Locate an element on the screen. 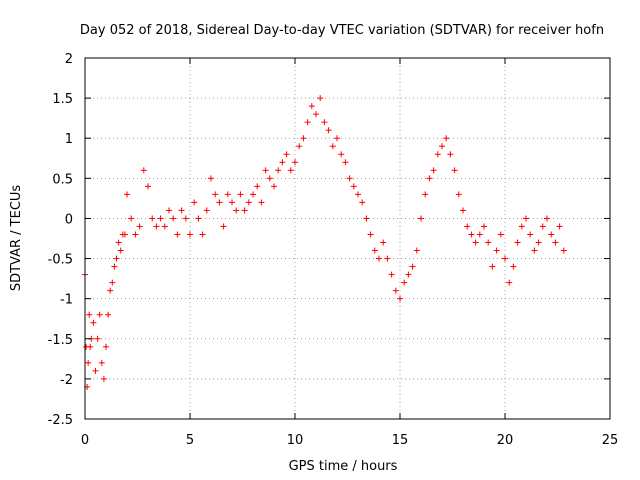 This screenshot has width=640, height=480. x-axis-label: GPS time / hours is located at coordinates (343, 466).